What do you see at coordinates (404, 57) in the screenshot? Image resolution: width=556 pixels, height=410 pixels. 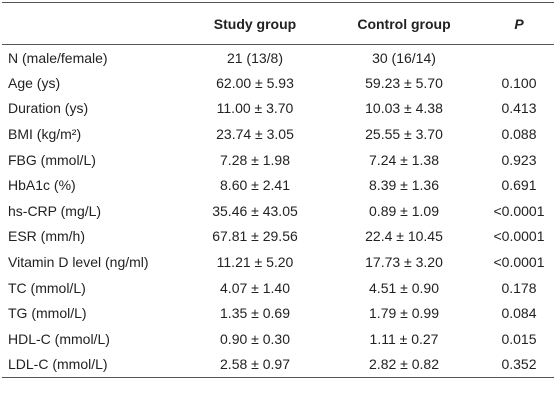 I see `table-cell: 30 (16/14)` at bounding box center [404, 57].